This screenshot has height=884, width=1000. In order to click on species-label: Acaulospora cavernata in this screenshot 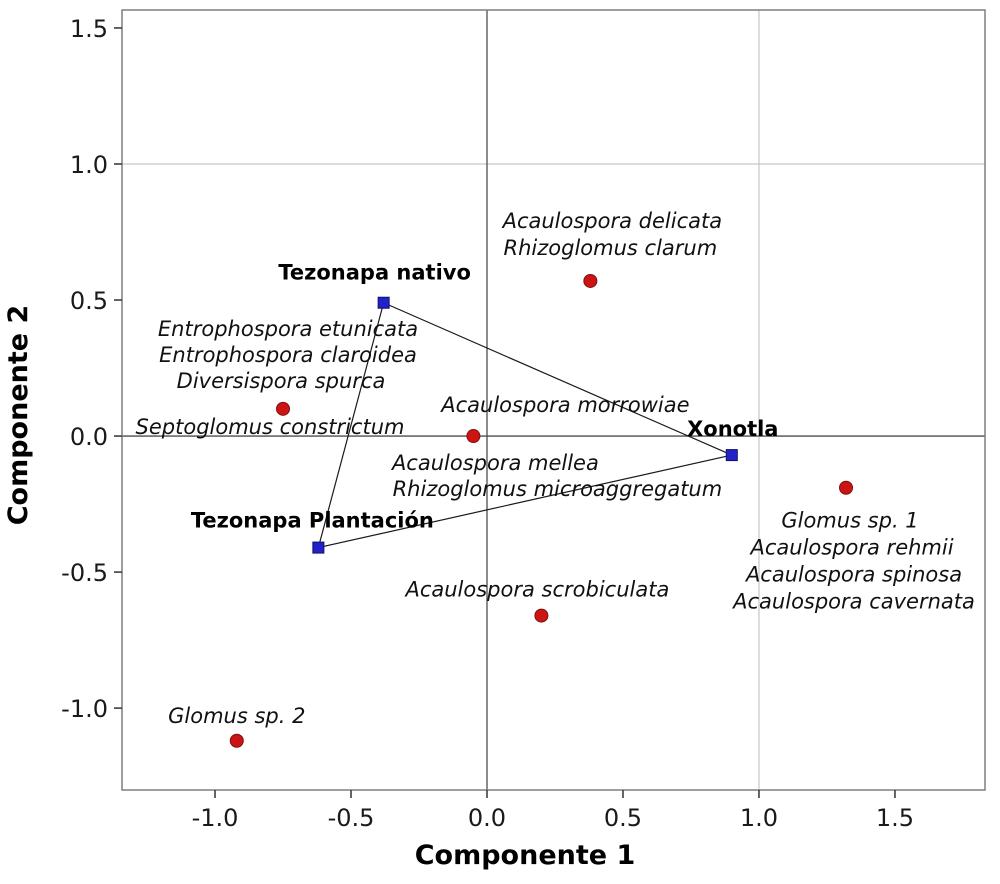, I will do `click(853, 602)`.